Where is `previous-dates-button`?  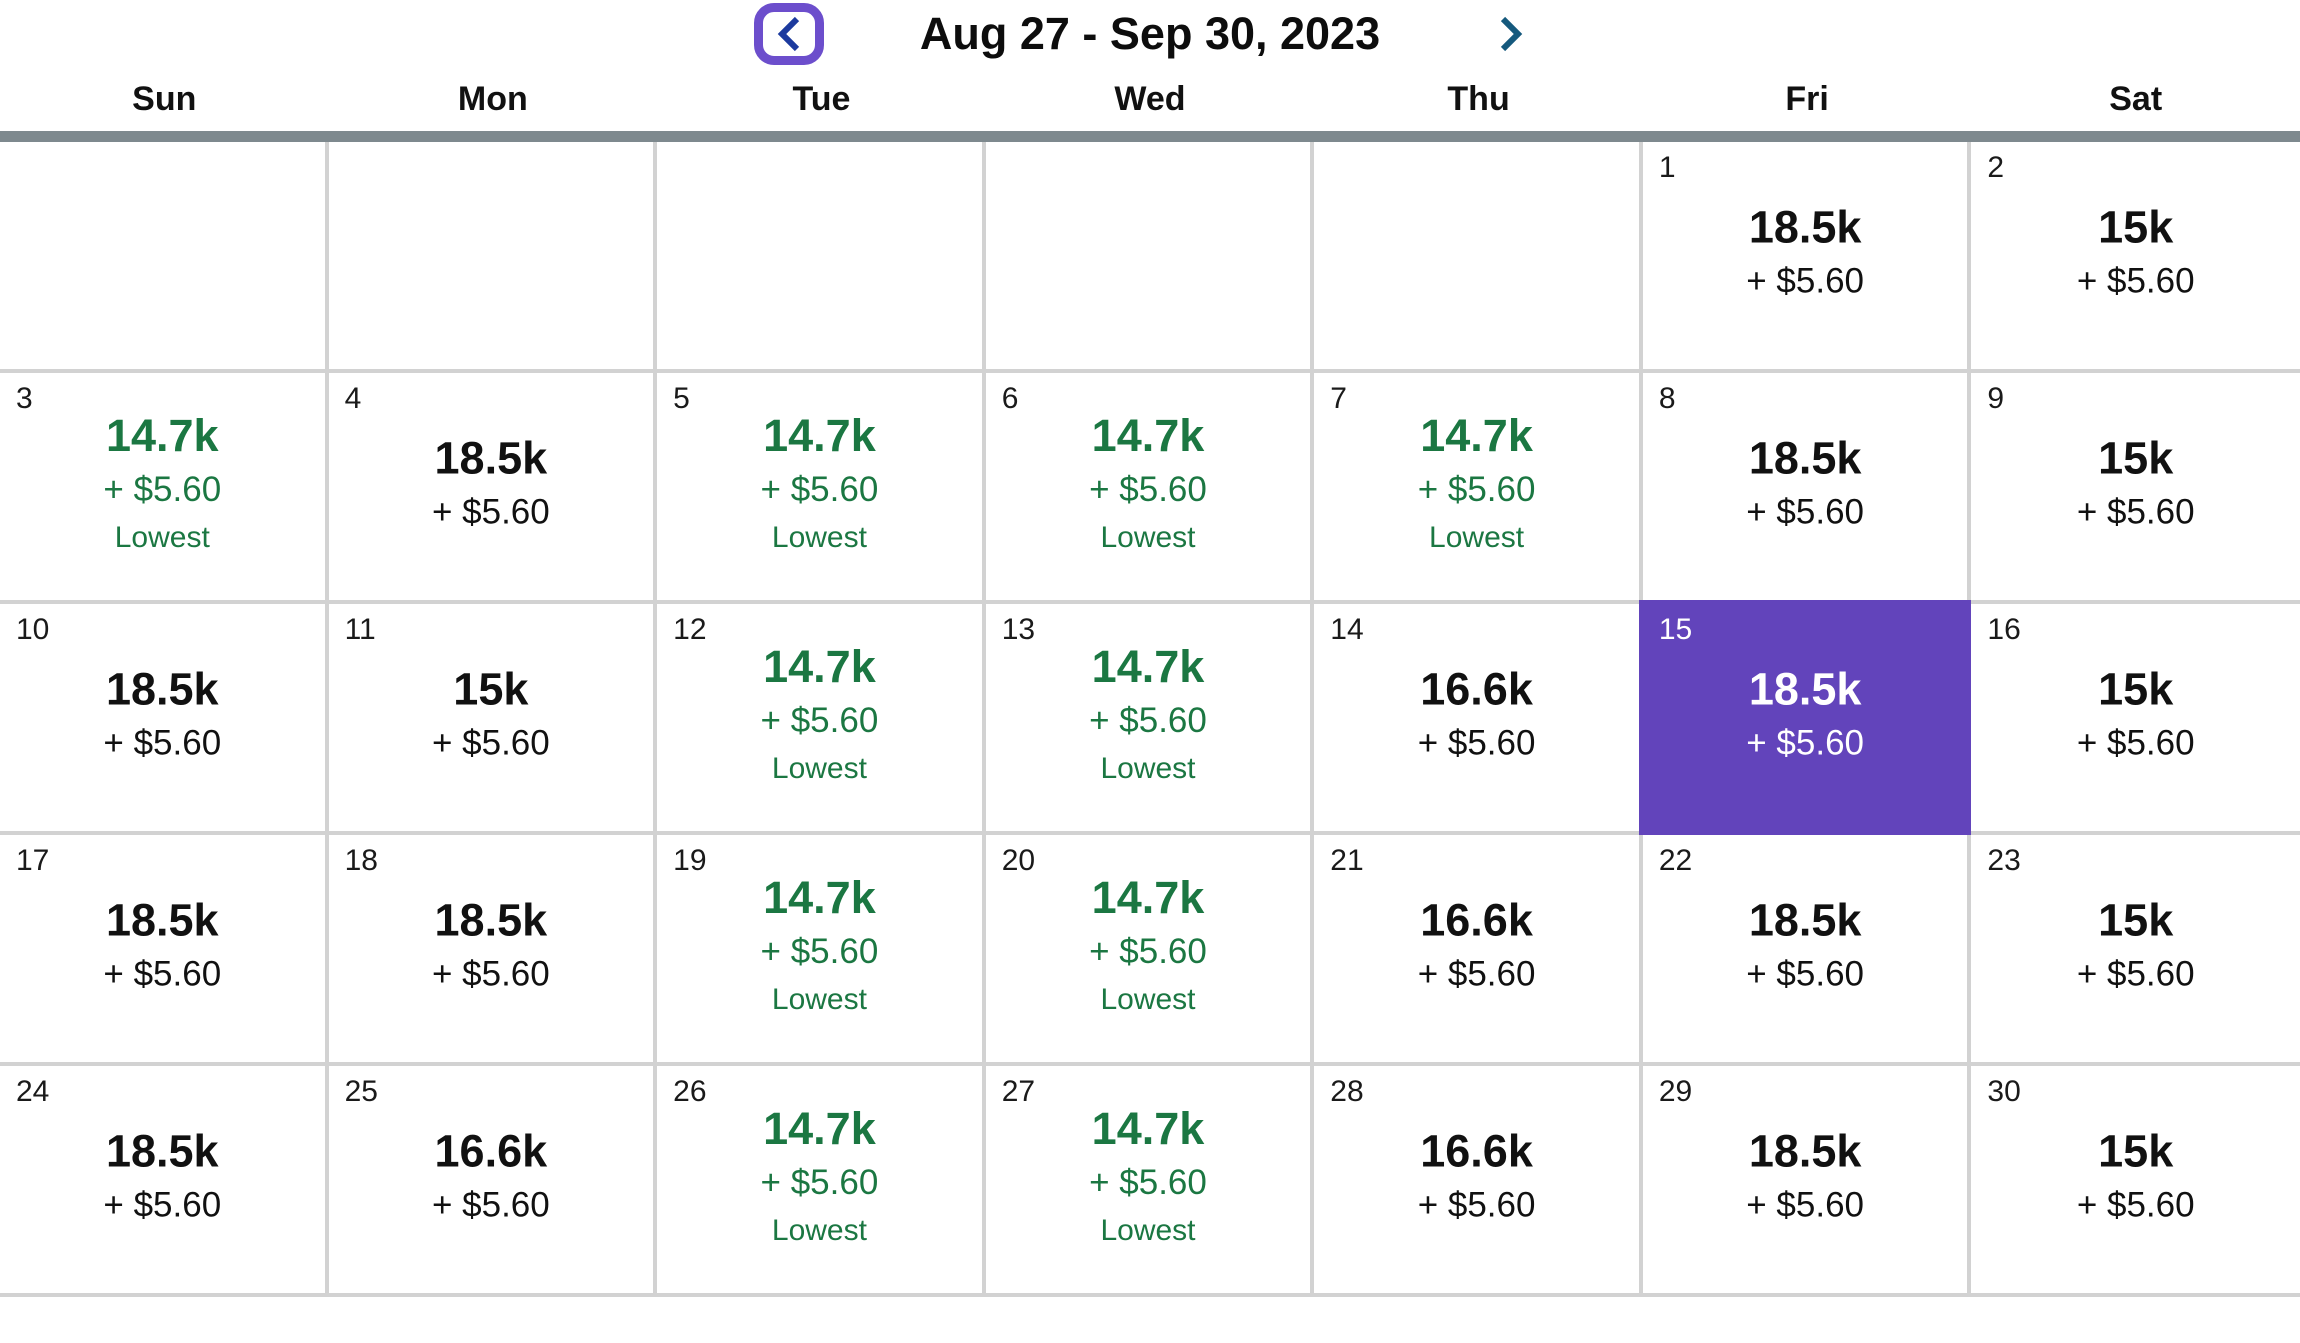
previous-dates-button is located at coordinates (788, 34).